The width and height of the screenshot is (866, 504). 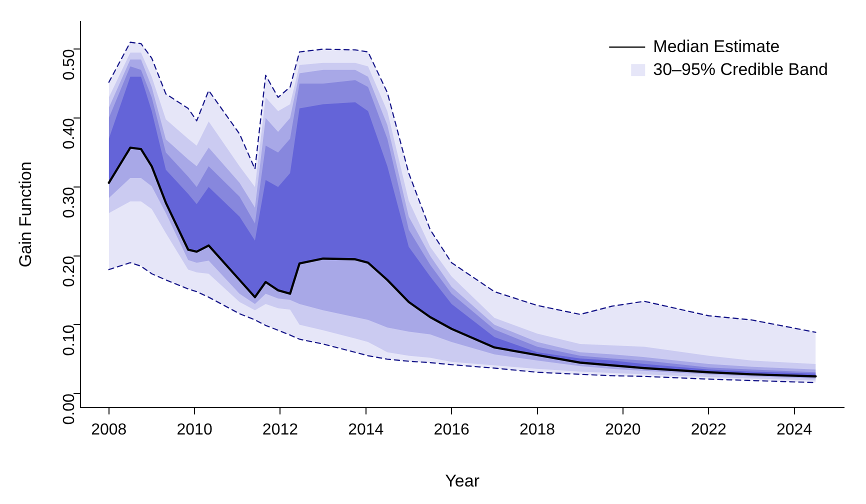 I want to click on x-axis-title: Year, so click(x=462, y=480).